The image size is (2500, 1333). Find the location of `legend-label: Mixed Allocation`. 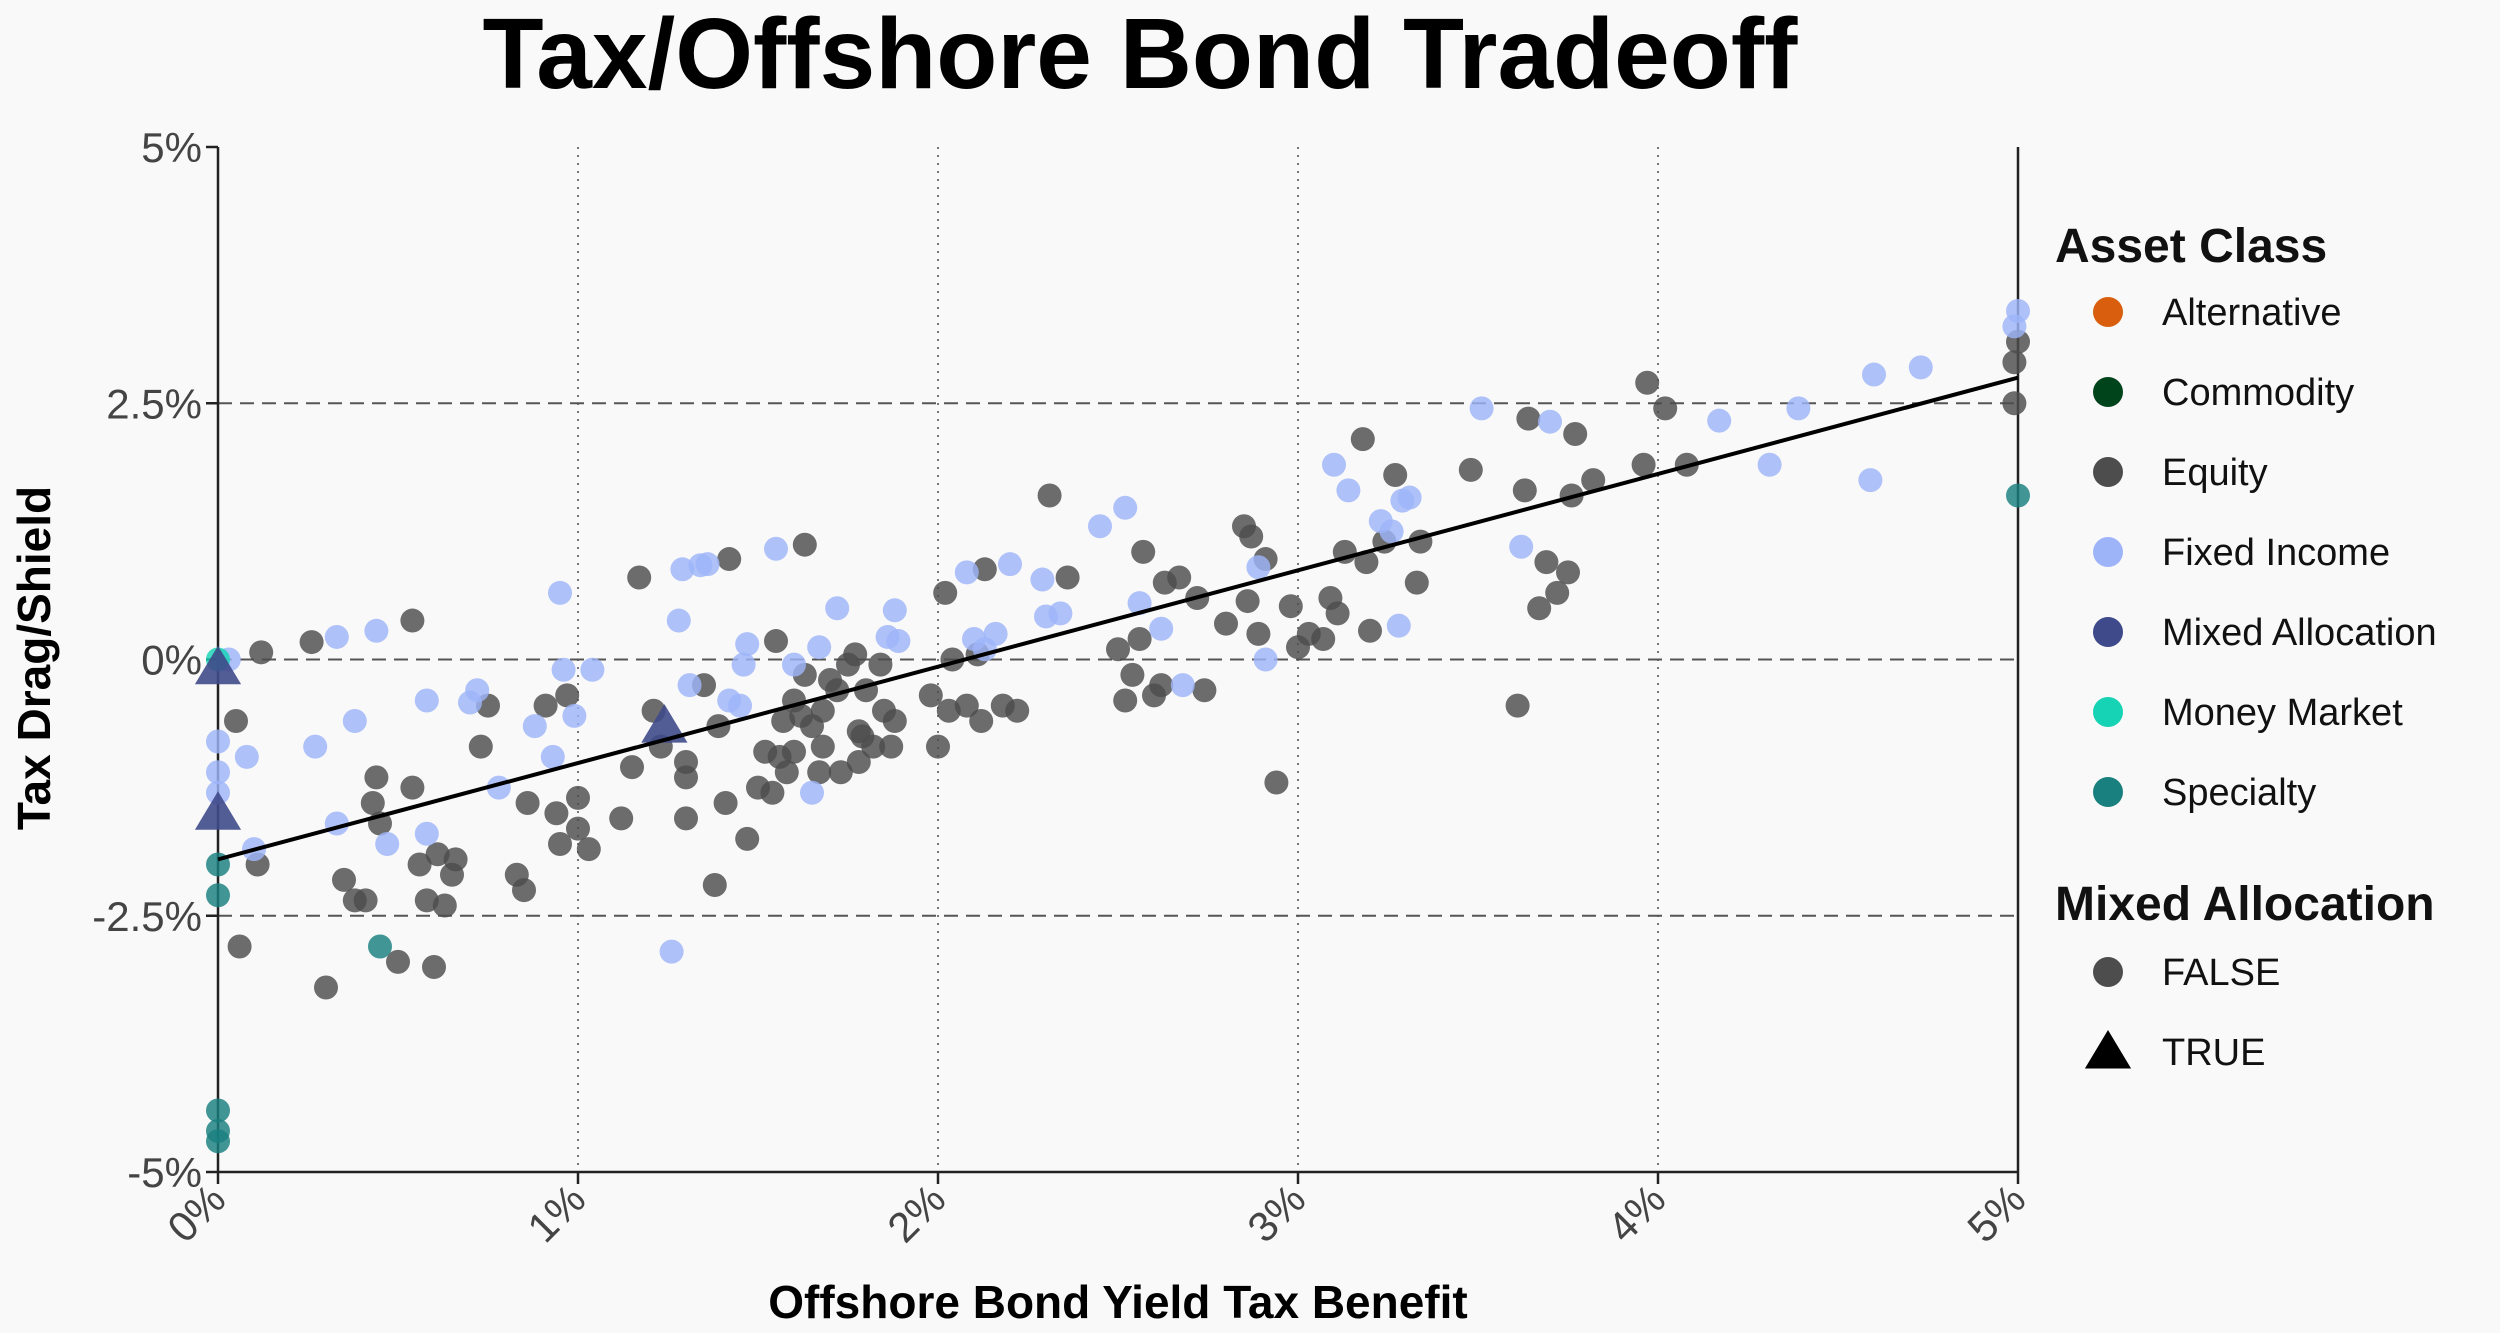

legend-label: Mixed Allocation is located at coordinates (2299, 633).